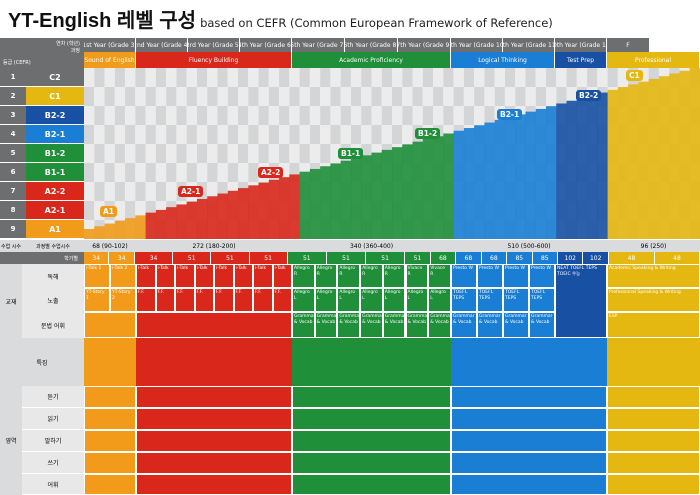 This screenshot has height=495, width=700. What do you see at coordinates (653, 300) in the screenshot?
I see `book-cell: Professional Speaking & Writing` at bounding box center [653, 300].